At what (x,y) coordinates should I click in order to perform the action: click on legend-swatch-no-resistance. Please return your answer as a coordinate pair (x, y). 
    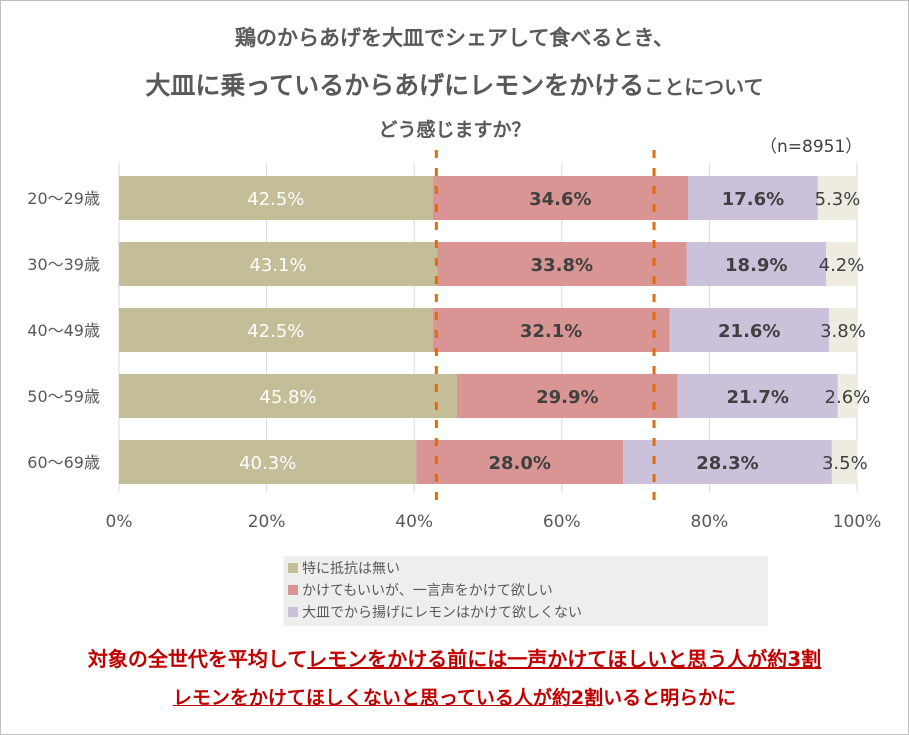
    Looking at the image, I should click on (293, 568).